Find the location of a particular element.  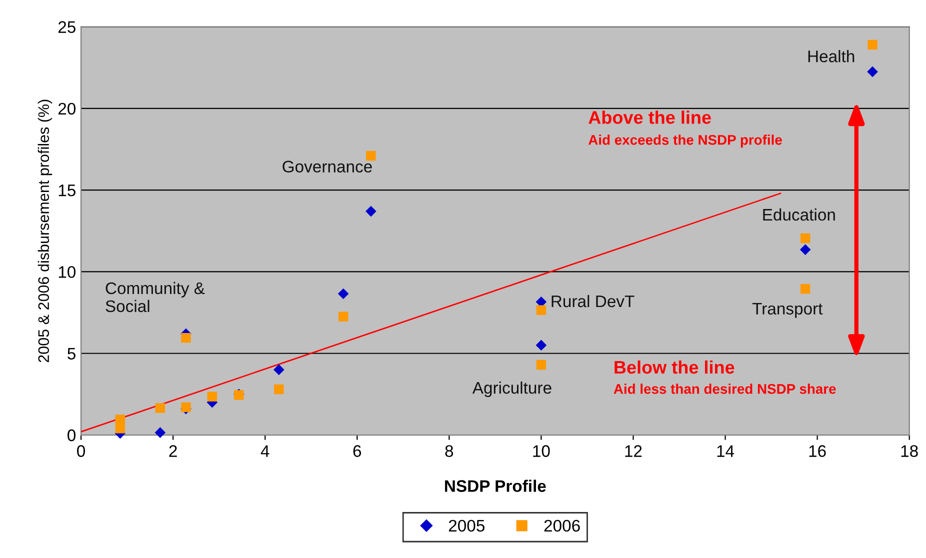

annotation: Aid less than desired NSDP share is located at coordinates (725, 389).